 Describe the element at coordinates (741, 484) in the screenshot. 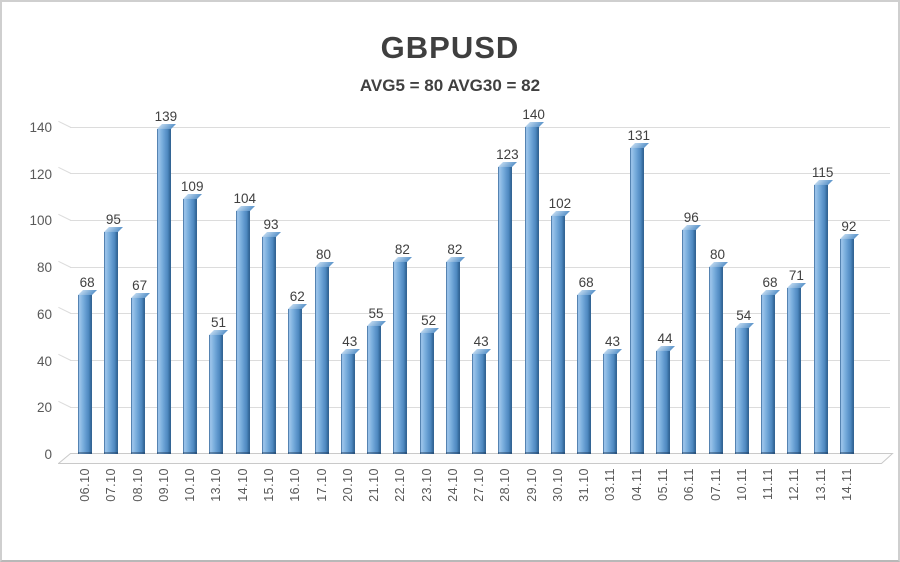

I see `x-axis-label: 10.11` at that location.